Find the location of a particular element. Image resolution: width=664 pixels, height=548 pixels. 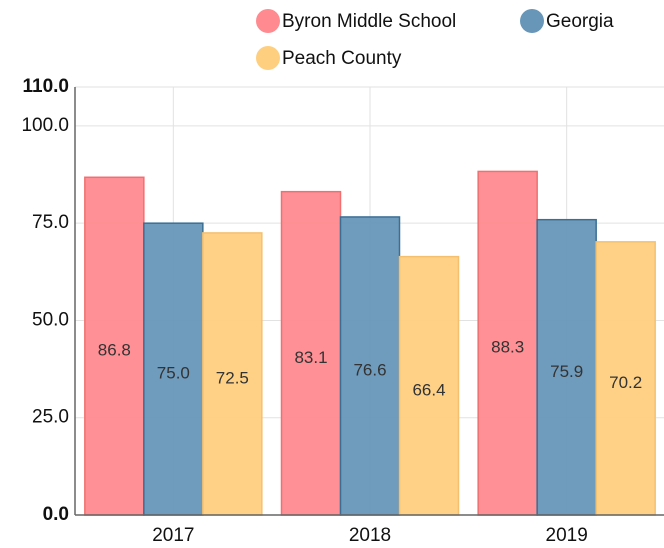

legend-label: Georgia is located at coordinates (580, 21).